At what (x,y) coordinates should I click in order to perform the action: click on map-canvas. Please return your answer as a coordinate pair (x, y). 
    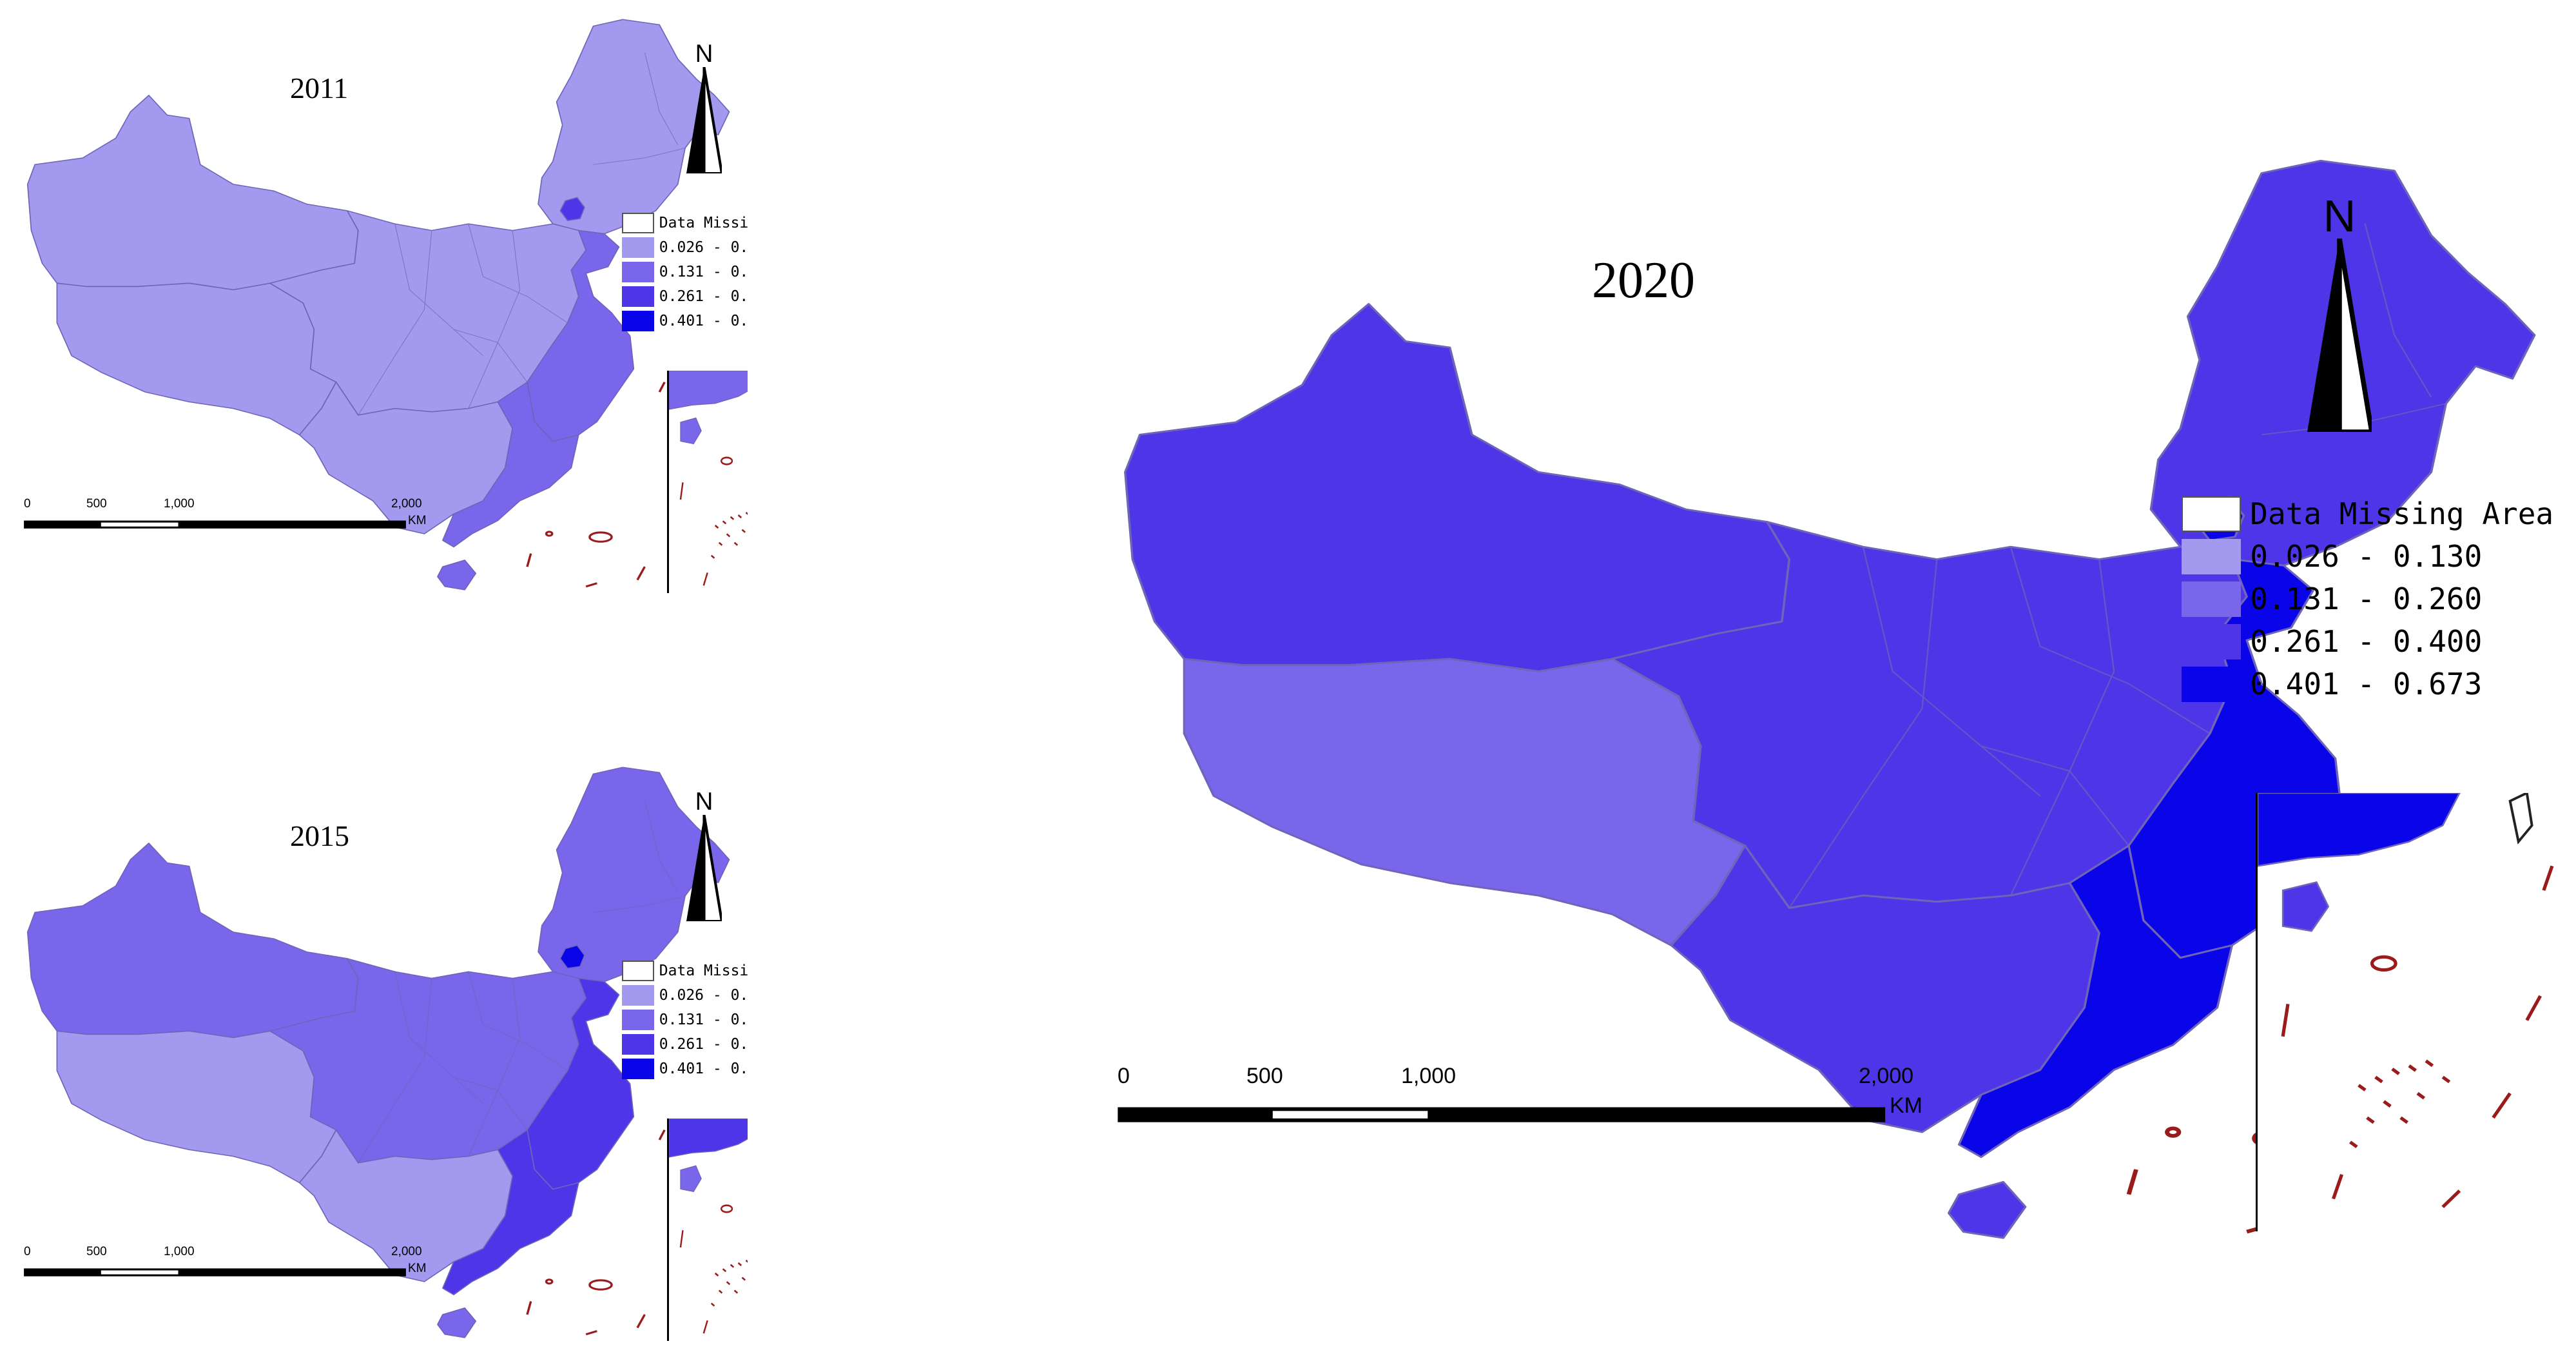
    Looking at the image, I should click on (377, 305).